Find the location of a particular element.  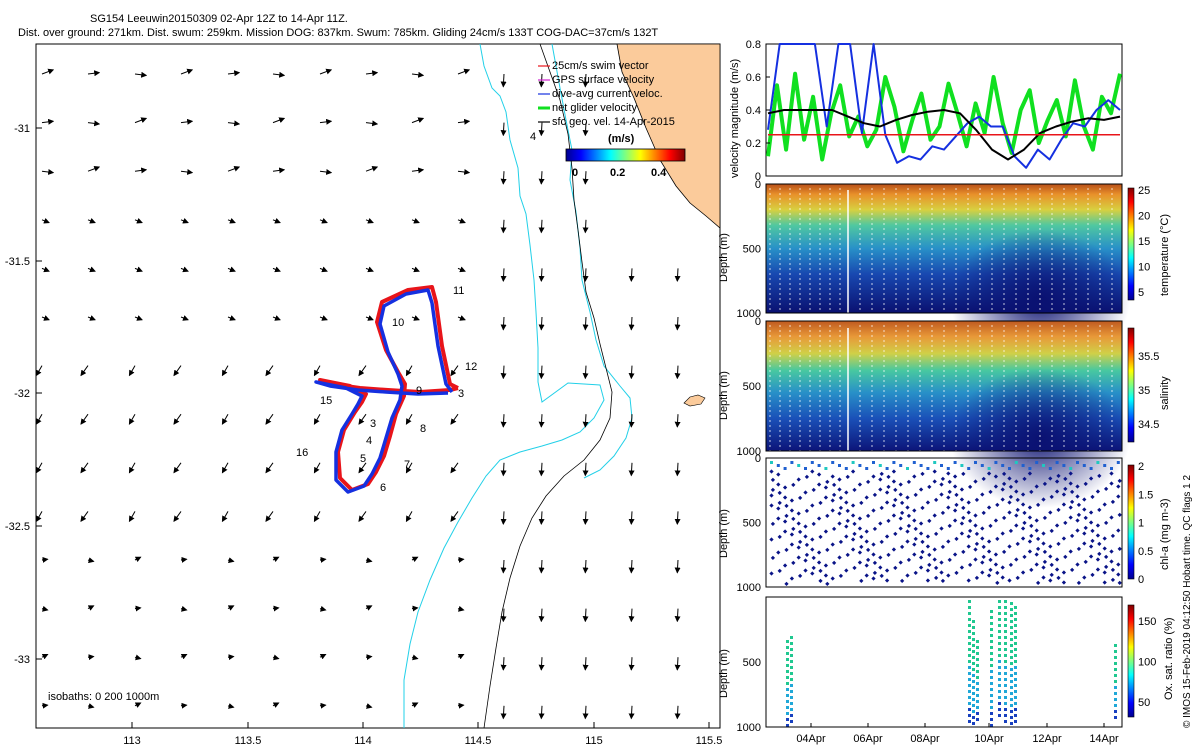

colorbar-tick-label: 2 is located at coordinates (1141, 467).